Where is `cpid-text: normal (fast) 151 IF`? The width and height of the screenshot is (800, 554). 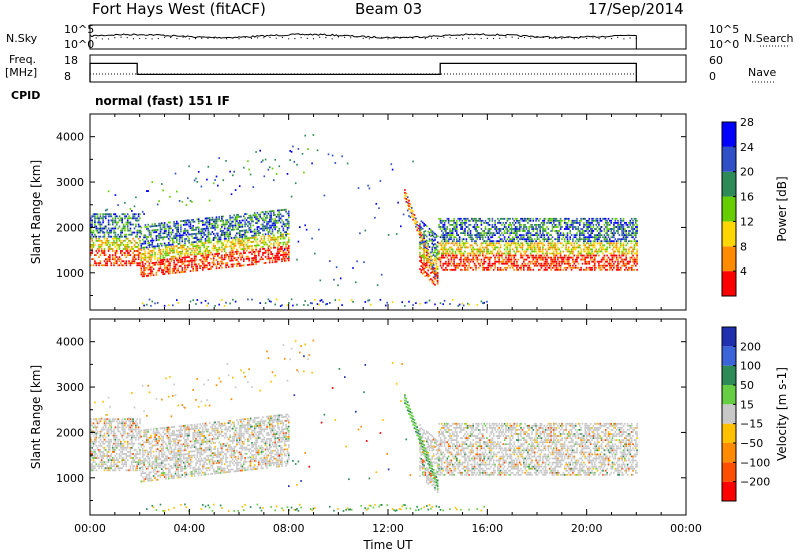 cpid-text: normal (fast) 151 IF is located at coordinates (162, 101).